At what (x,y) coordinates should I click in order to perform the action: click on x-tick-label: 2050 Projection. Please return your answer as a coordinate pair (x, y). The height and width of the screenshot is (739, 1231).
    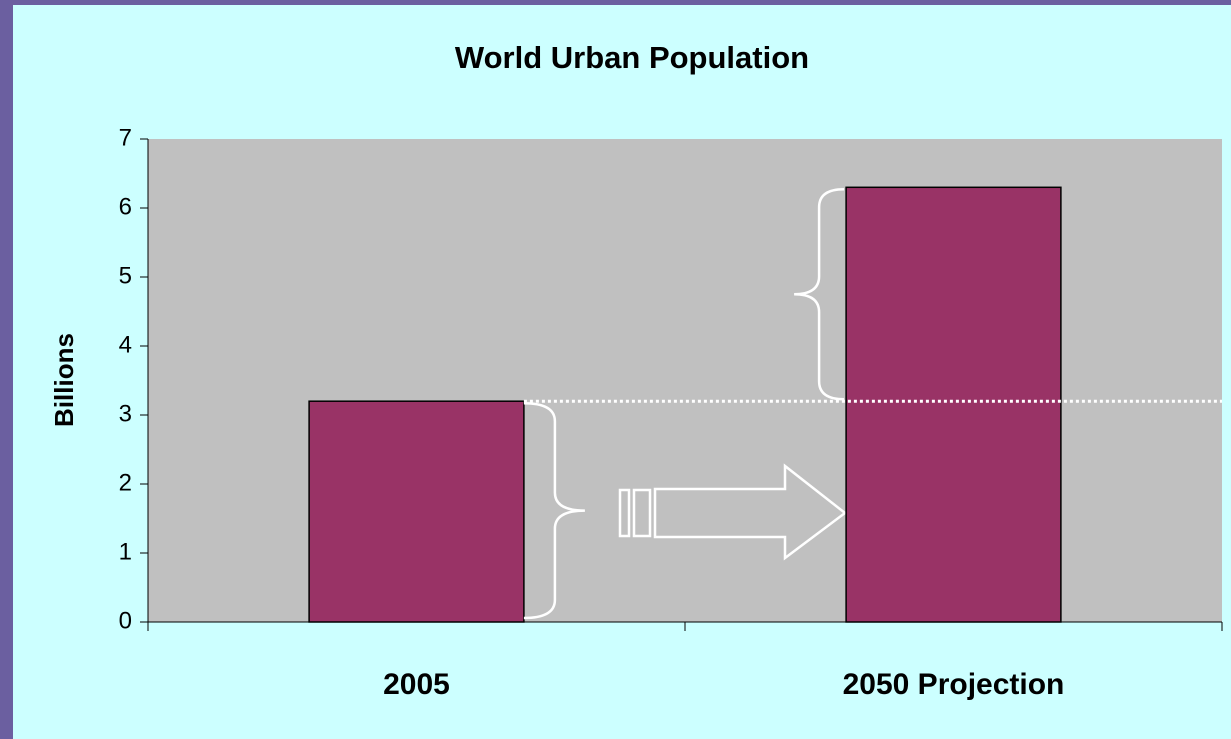
    Looking at the image, I should click on (954, 684).